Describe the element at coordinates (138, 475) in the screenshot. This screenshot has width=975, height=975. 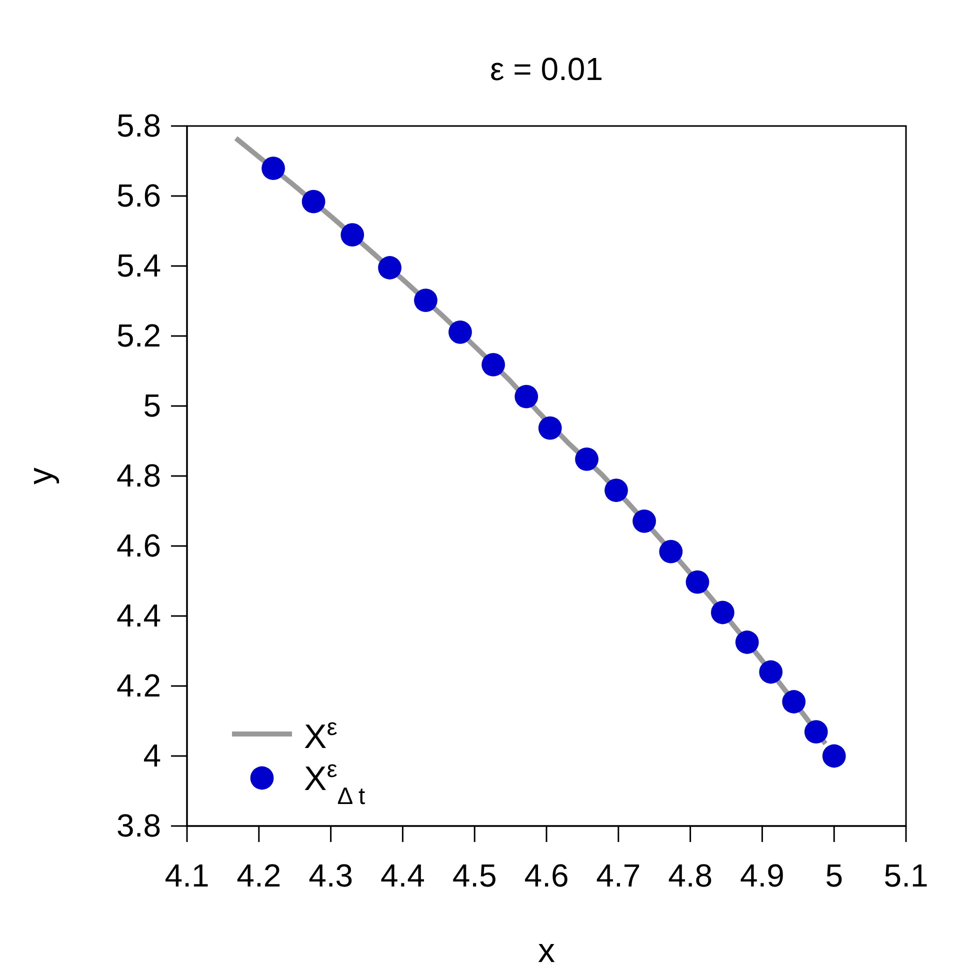
I see `y-tick-label: 4.8` at that location.